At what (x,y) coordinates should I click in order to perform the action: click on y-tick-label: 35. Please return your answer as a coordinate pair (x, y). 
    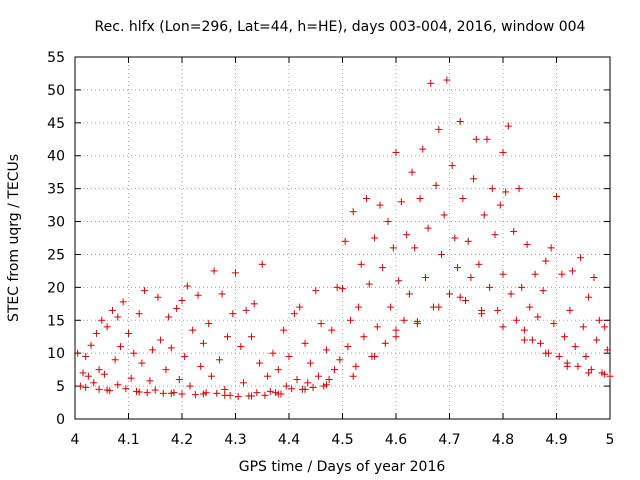
    Looking at the image, I should click on (56, 190).